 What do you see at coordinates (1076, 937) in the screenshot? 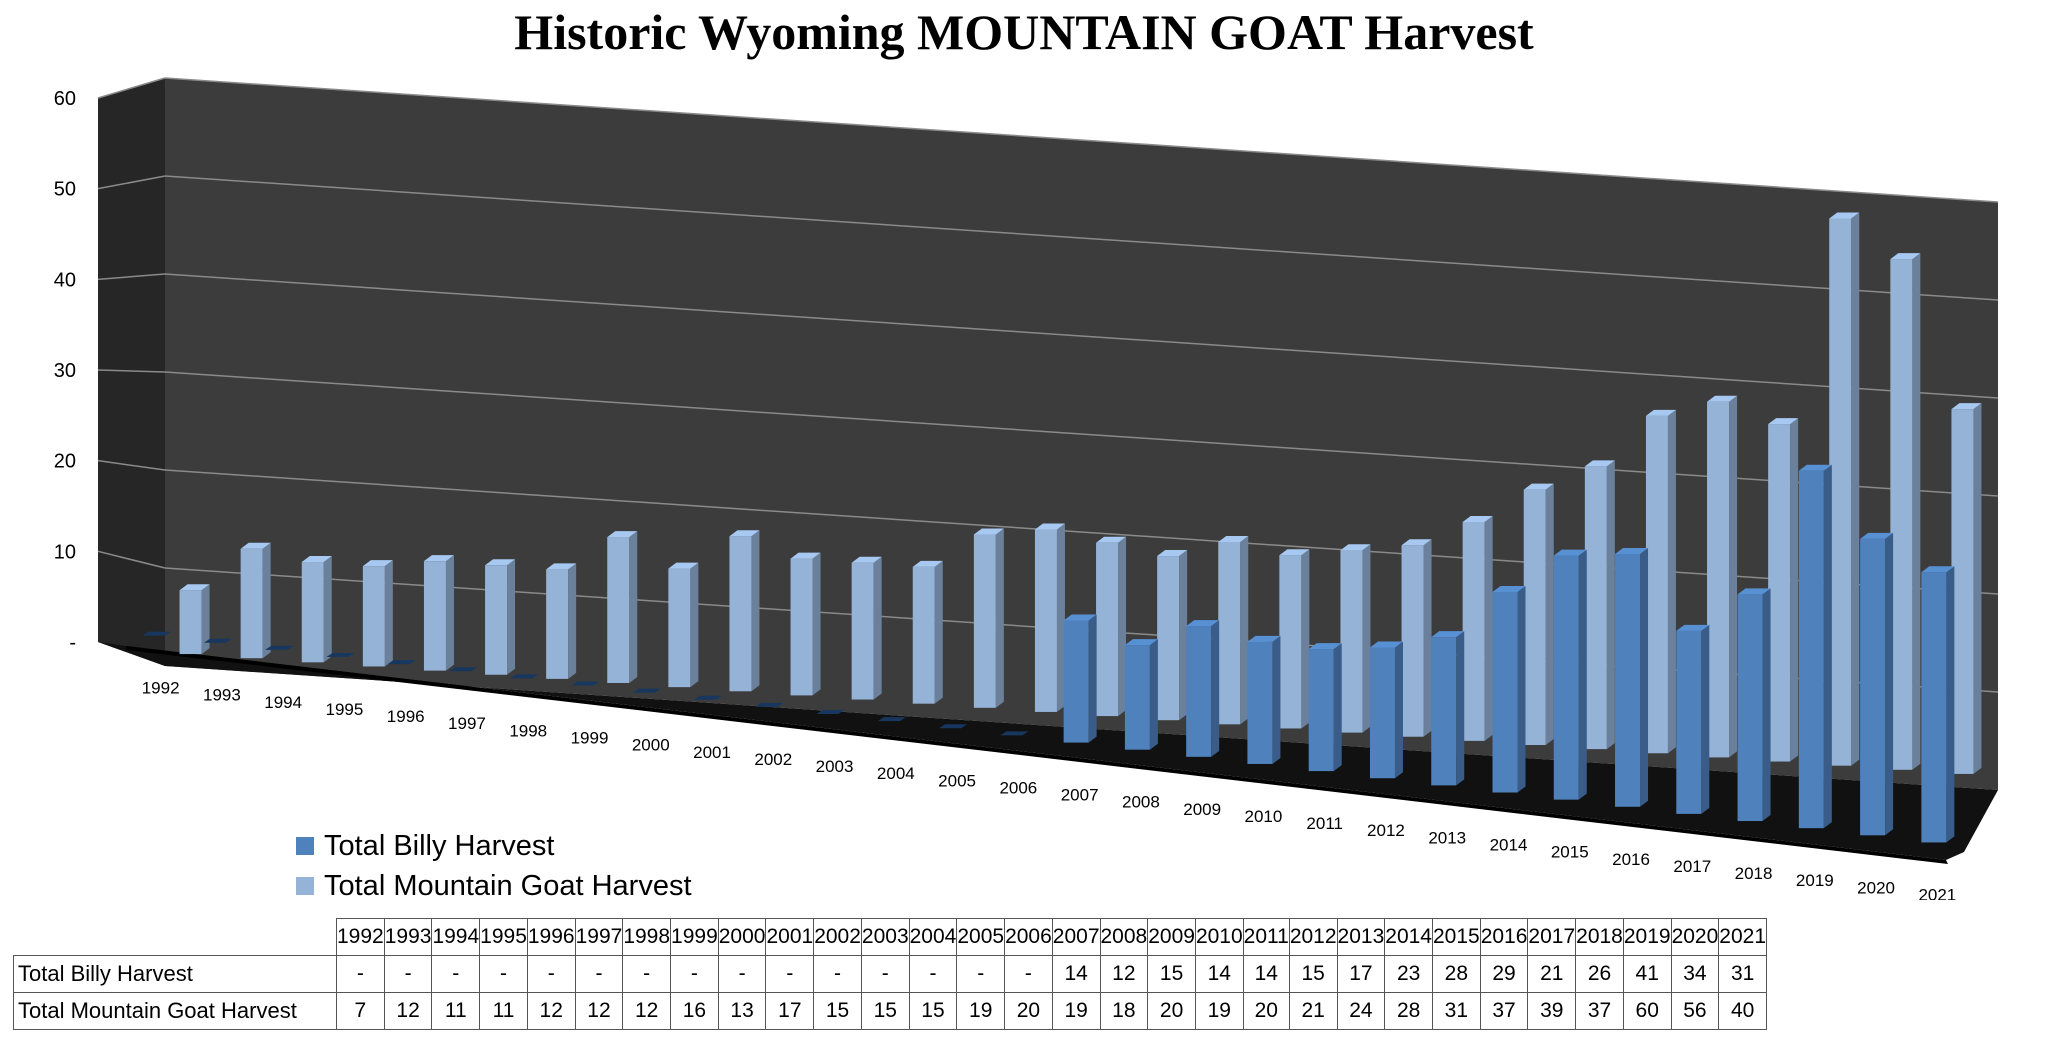
I see `table-year-header: 2007` at bounding box center [1076, 937].